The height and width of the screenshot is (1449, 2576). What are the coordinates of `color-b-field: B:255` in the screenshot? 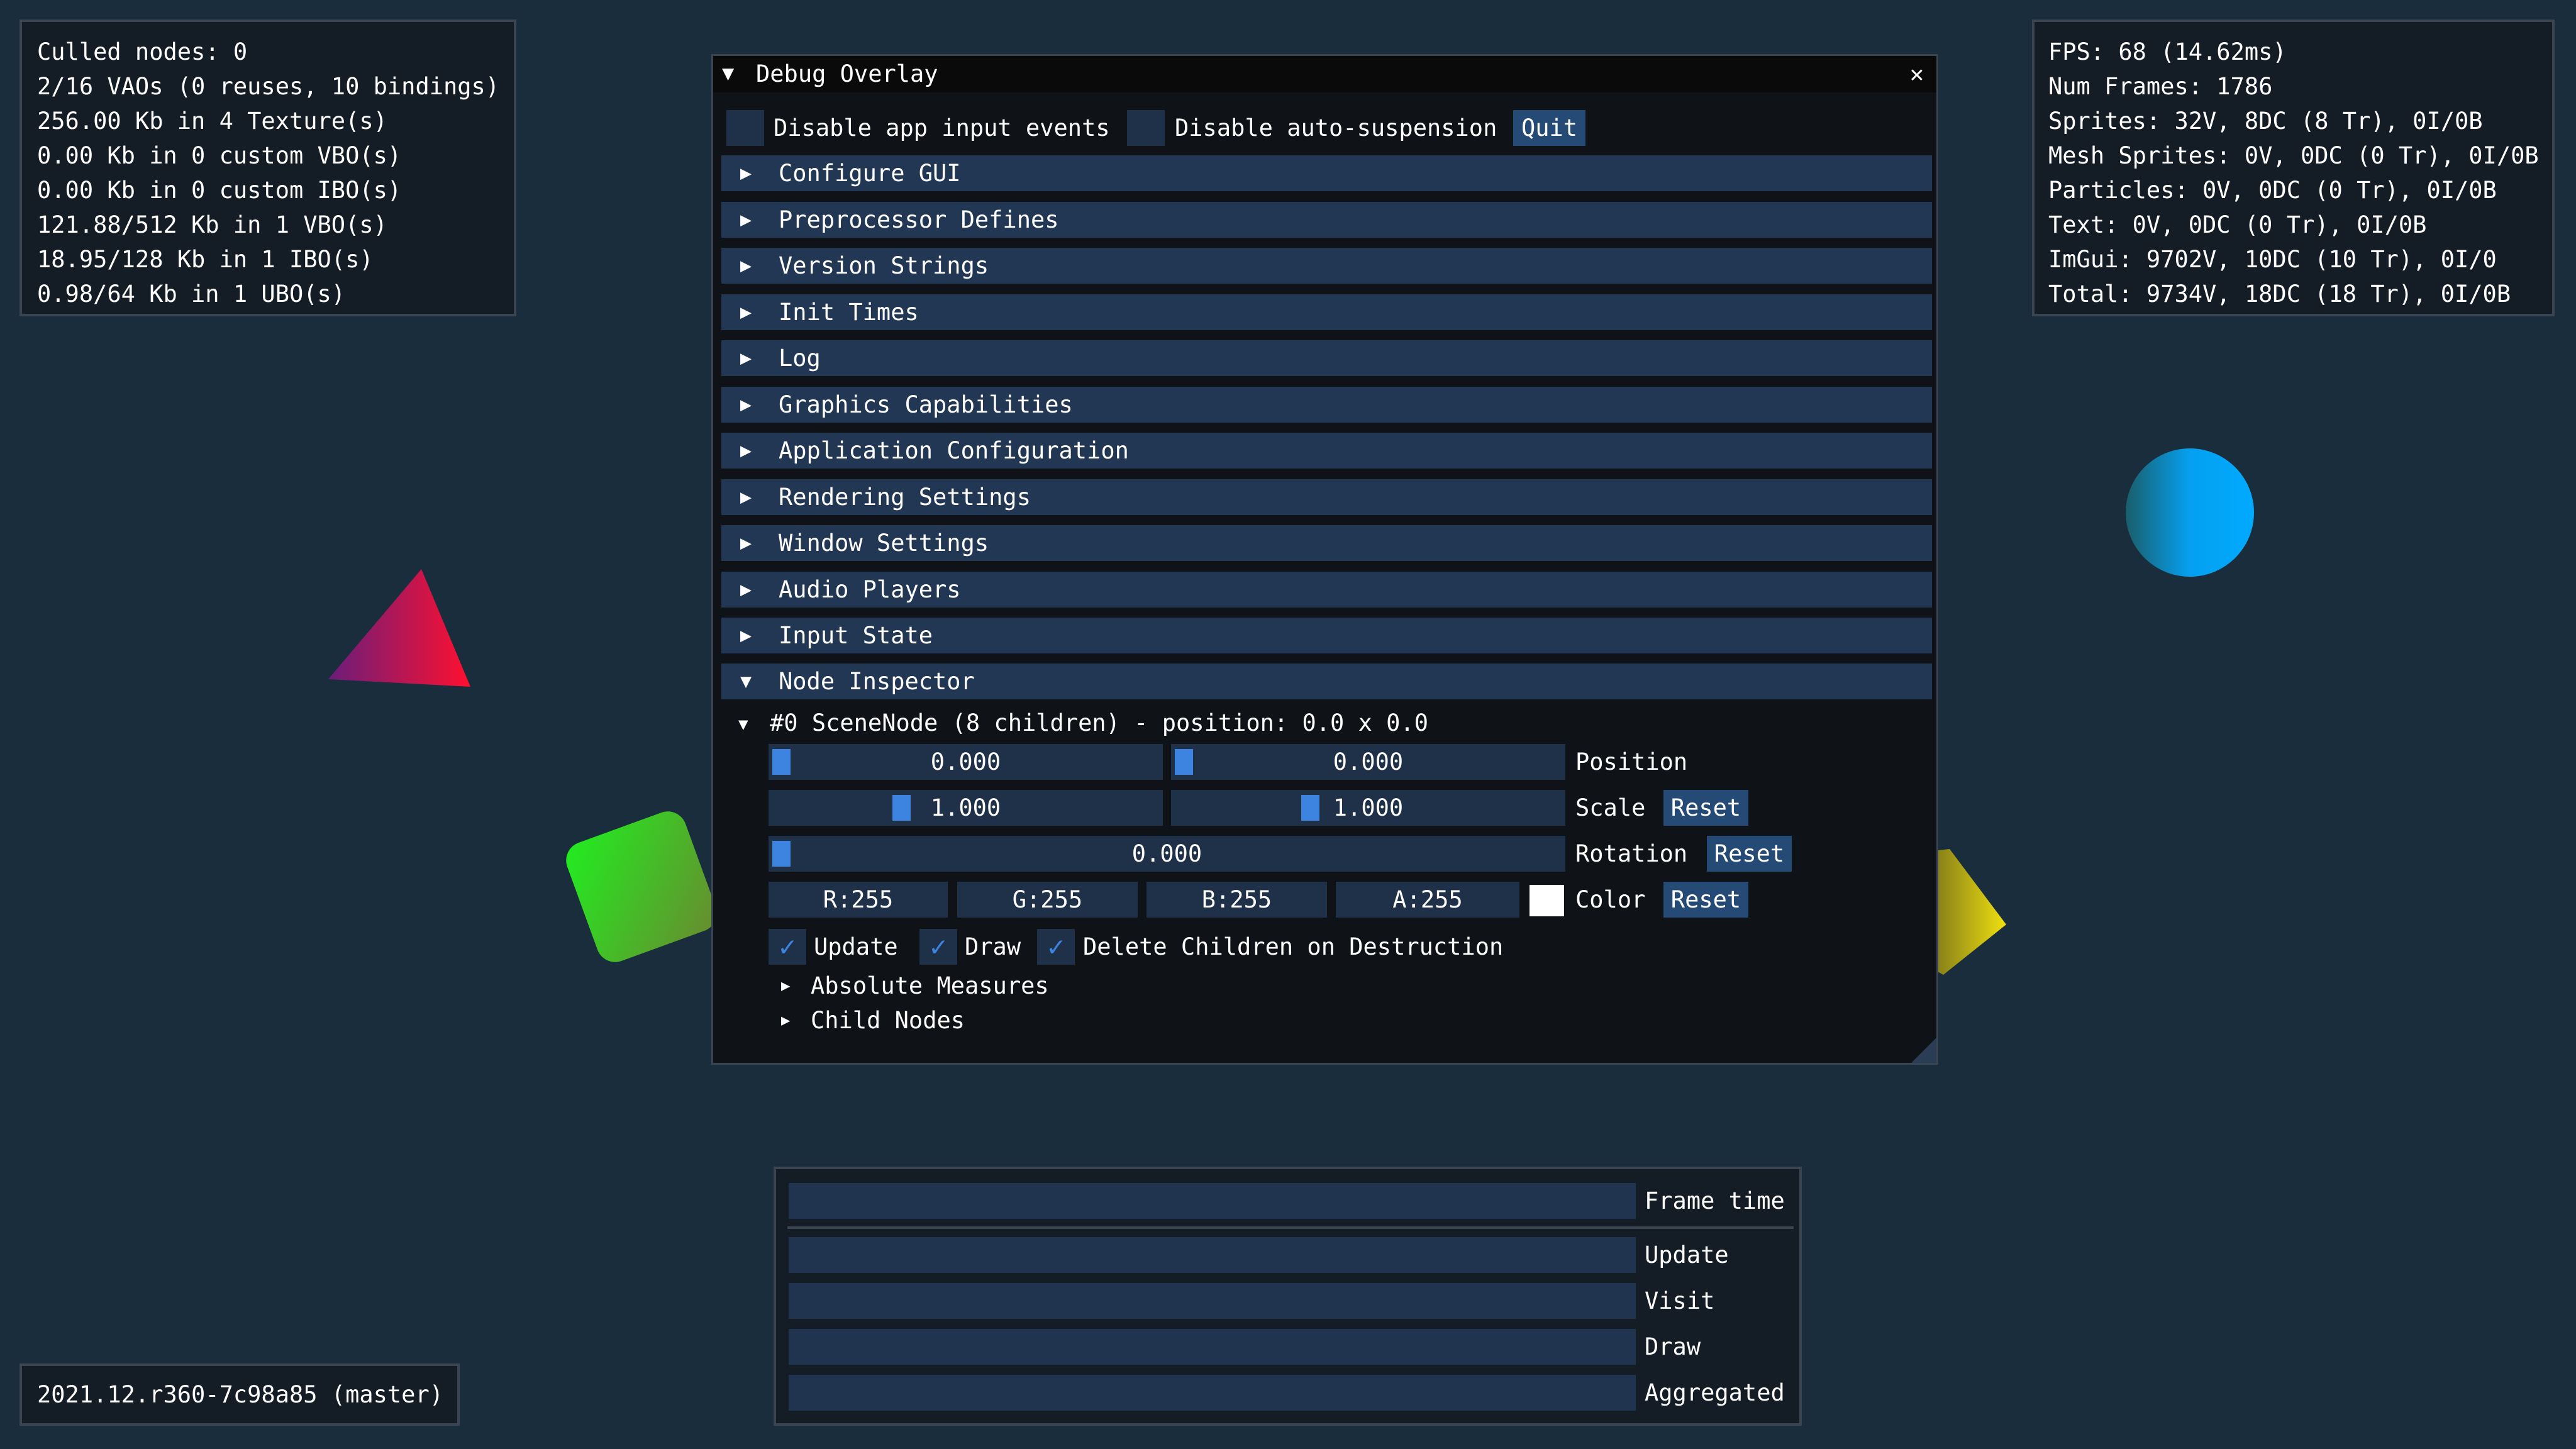 It's located at (1236, 900).